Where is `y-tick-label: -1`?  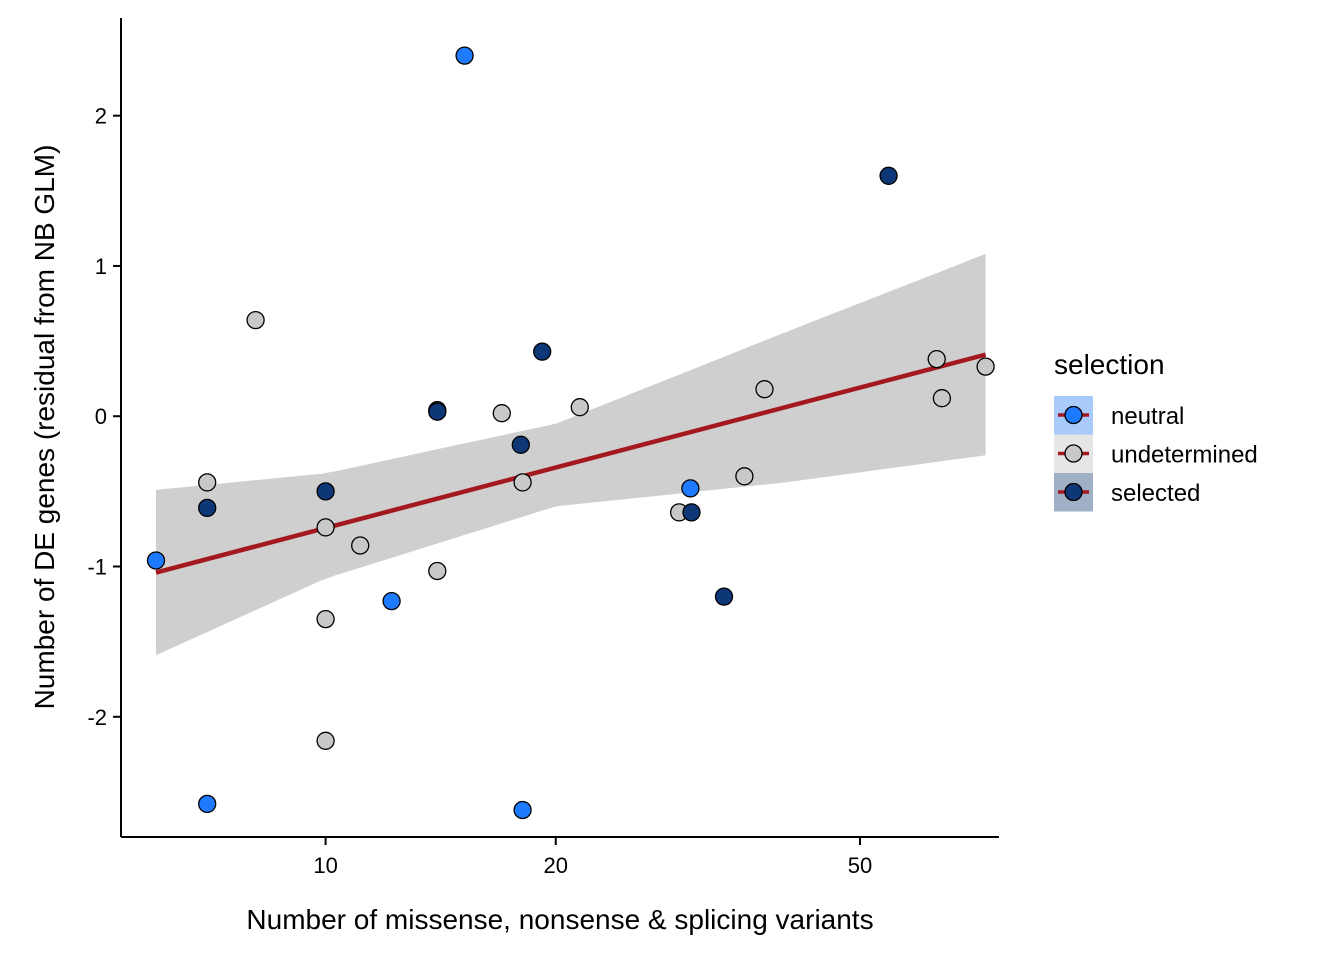
y-tick-label: -1 is located at coordinates (97, 567).